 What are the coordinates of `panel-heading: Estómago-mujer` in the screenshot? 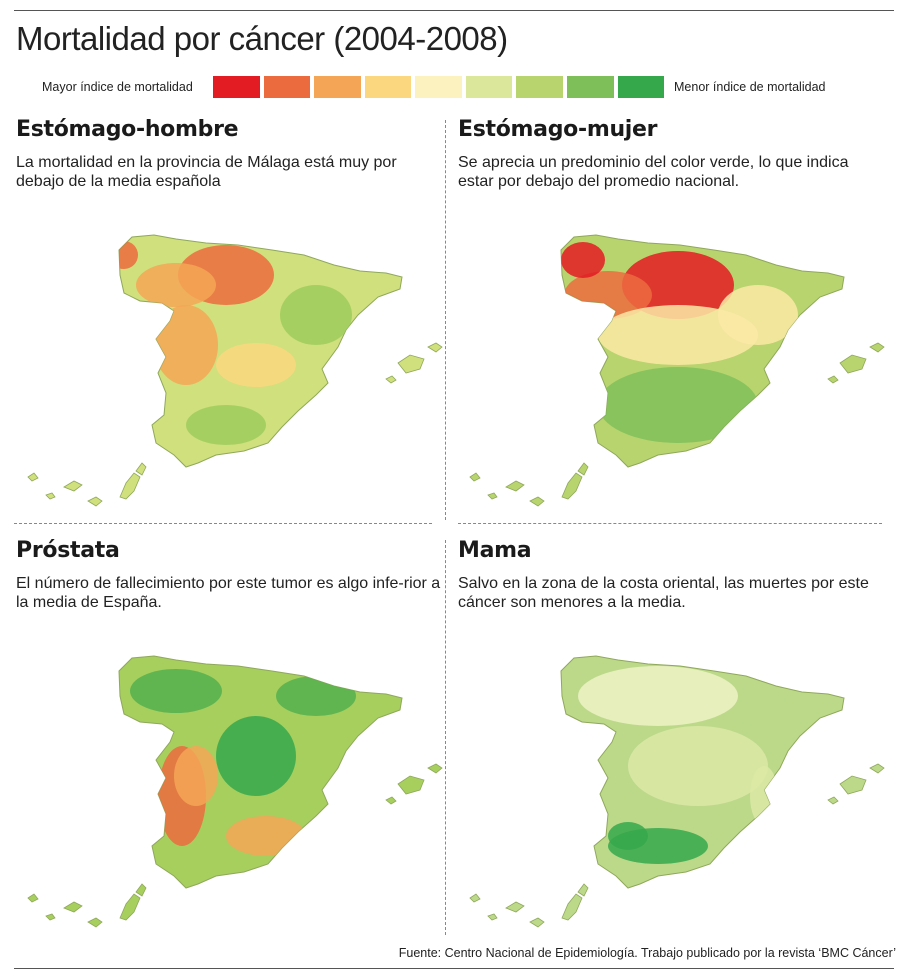 It's located at (558, 129).